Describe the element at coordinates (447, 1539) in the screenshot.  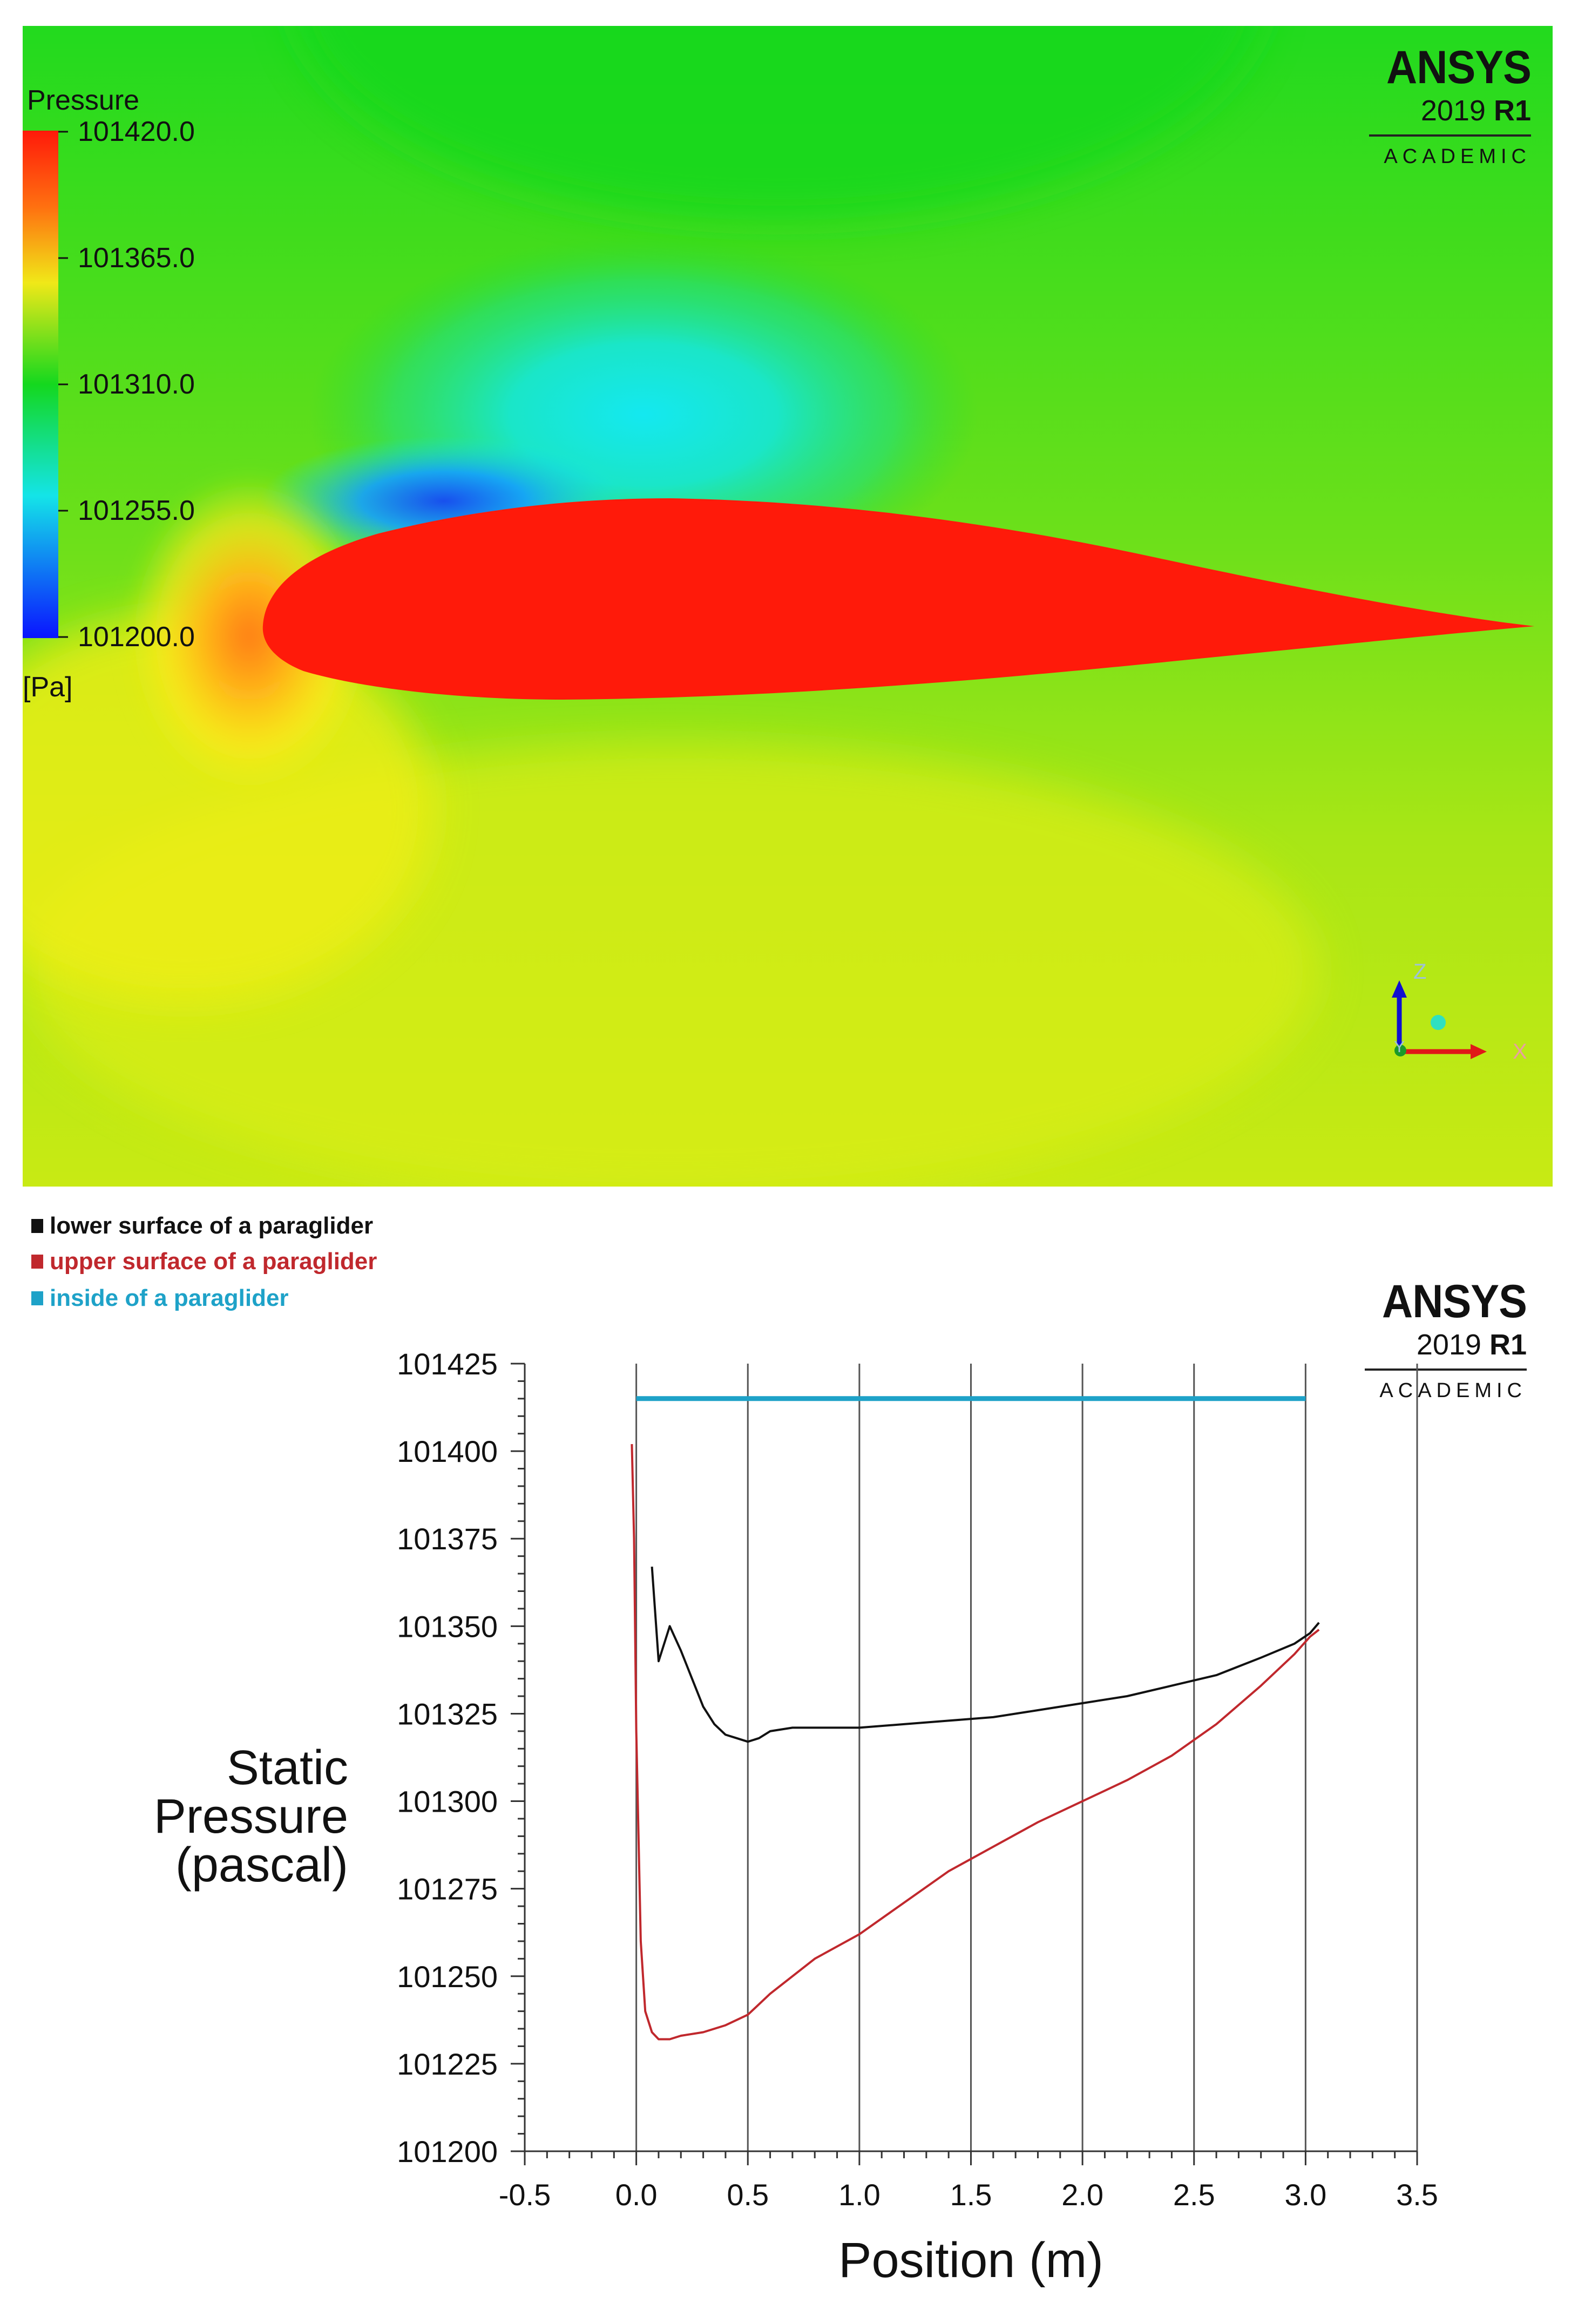
I see `y-tick-label: 101375` at that location.